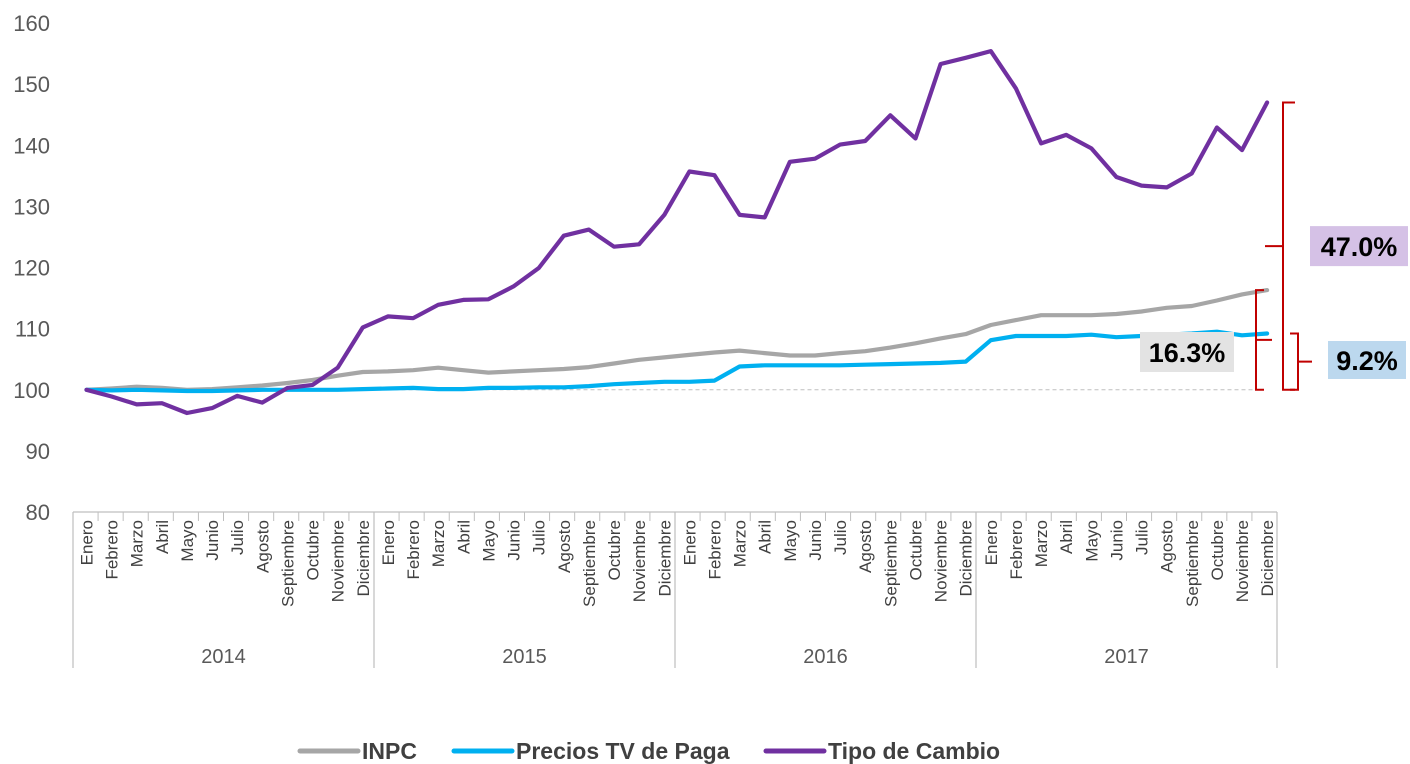  I want to click on y-tick-label: 120, so click(31, 268).